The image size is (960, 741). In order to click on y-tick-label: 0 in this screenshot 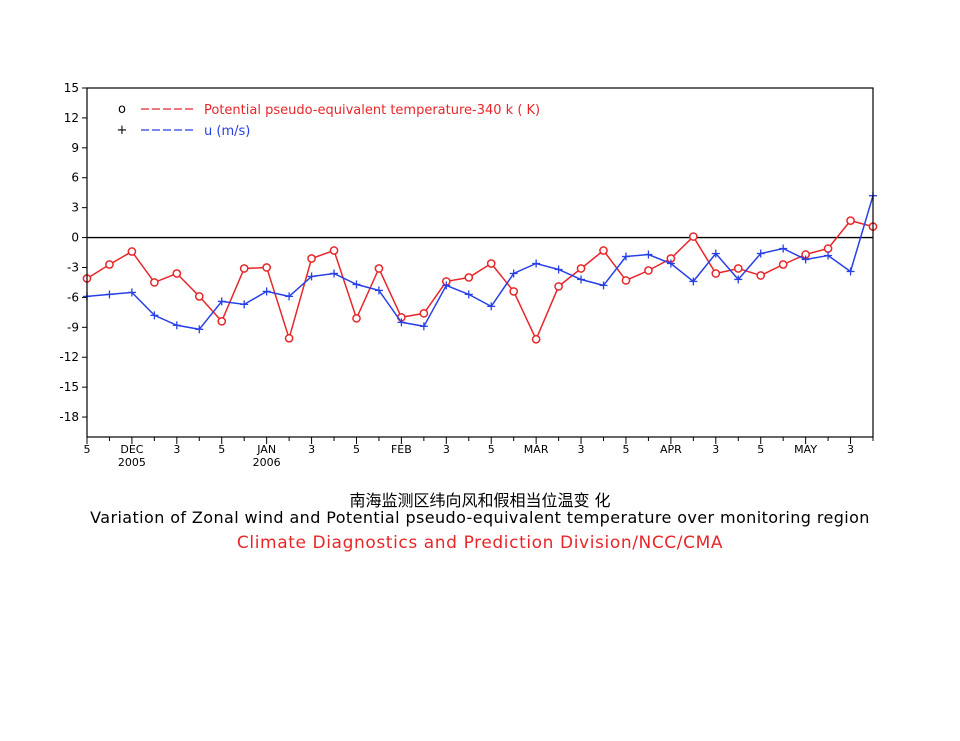, I will do `click(75, 238)`.